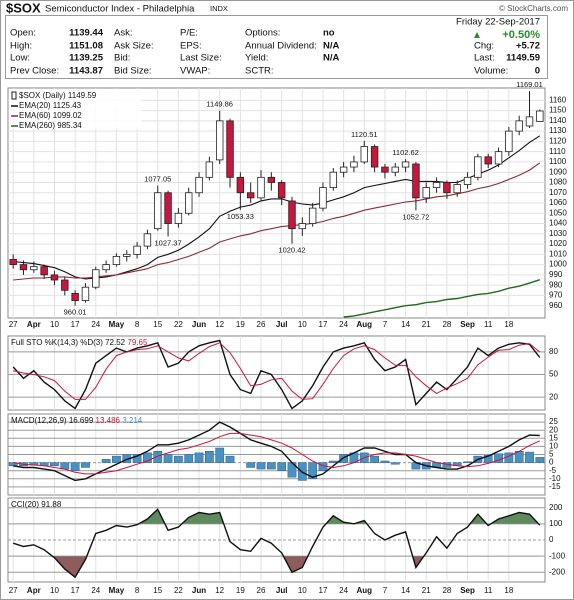  Describe the element at coordinates (323, 590) in the screenshot. I see `x-tick-label: 17` at that location.